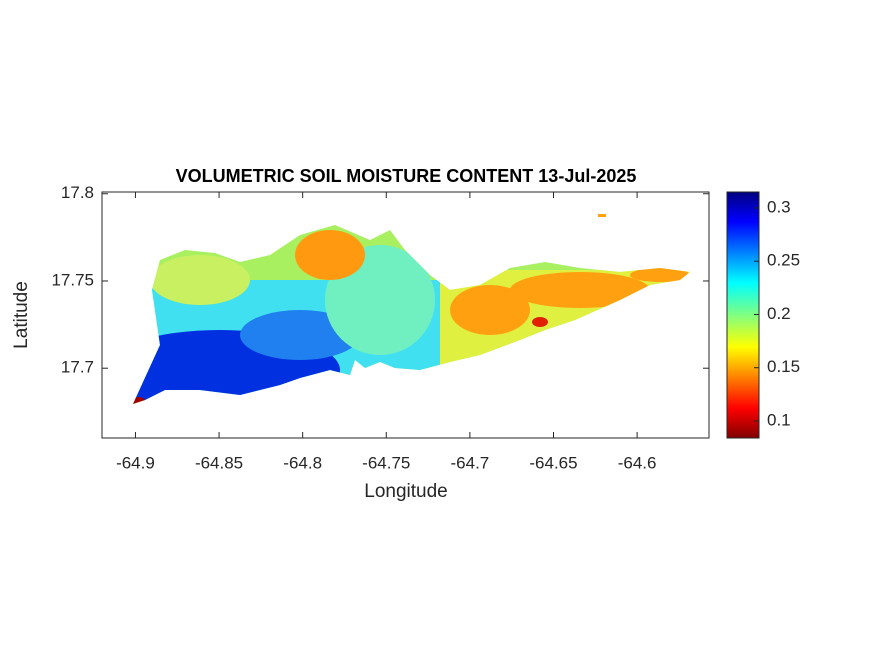 The width and height of the screenshot is (875, 656). What do you see at coordinates (72, 279) in the screenshot?
I see `y-tick-label: 17.75` at bounding box center [72, 279].